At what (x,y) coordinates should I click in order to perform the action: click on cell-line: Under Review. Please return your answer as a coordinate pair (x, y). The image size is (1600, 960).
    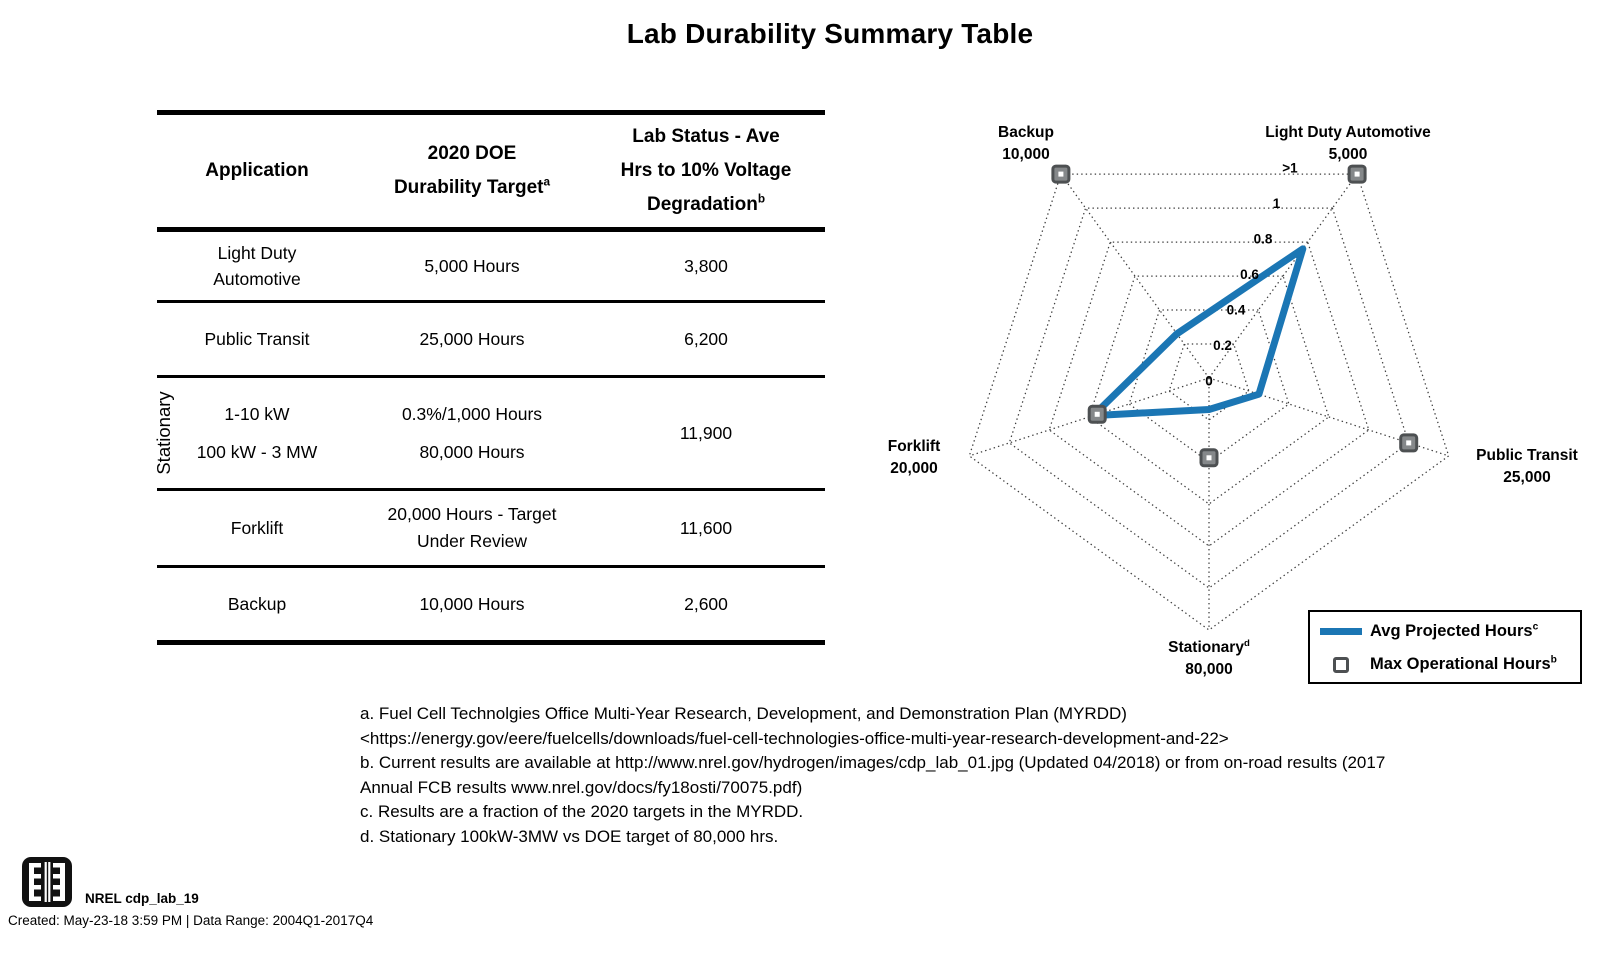
    Looking at the image, I should click on (472, 541).